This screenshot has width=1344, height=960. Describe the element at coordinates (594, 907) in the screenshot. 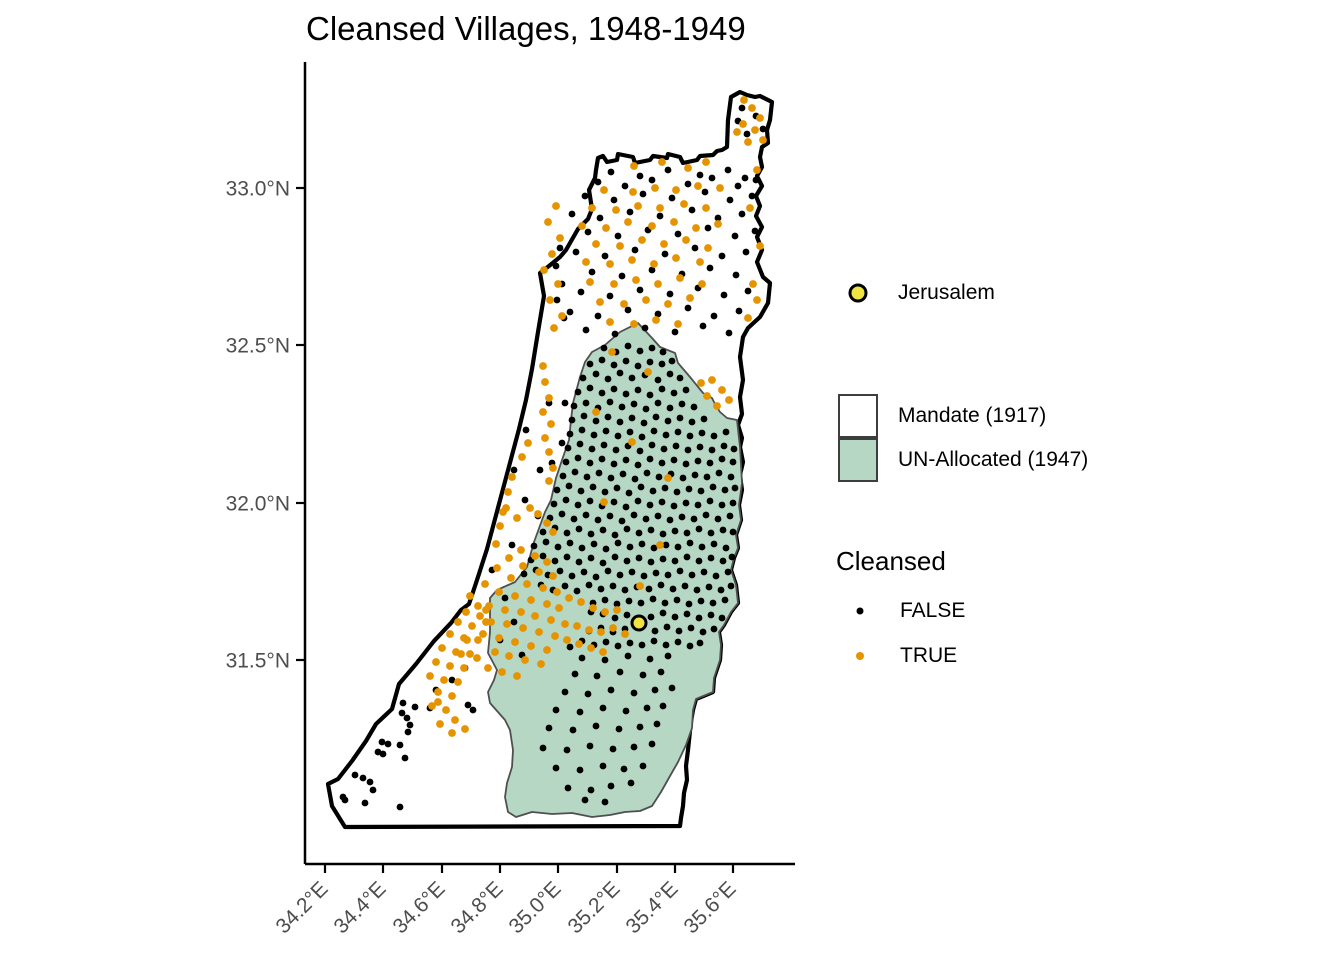

I see `x-tick-label: 35.2°E` at that location.